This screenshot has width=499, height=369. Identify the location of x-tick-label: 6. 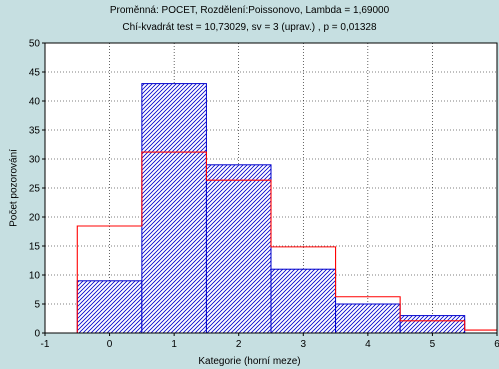
(496, 344).